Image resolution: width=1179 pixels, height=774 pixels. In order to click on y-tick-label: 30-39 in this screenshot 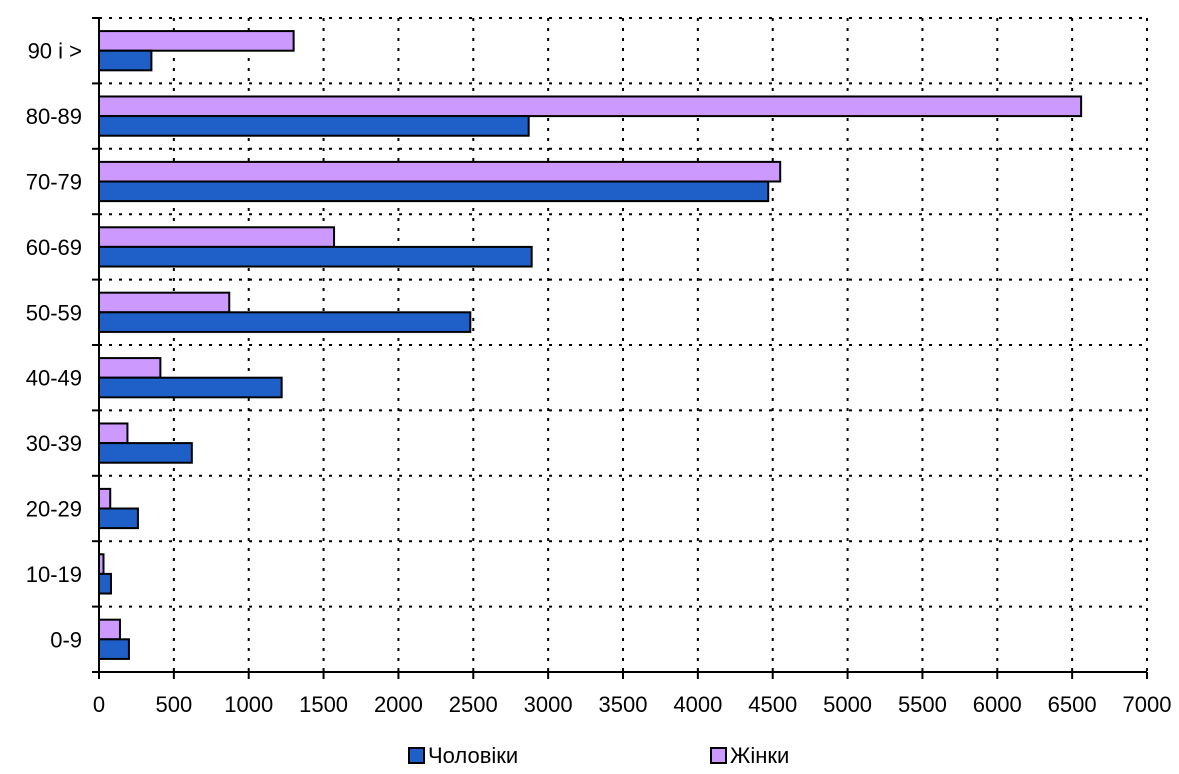, I will do `click(54, 443)`.